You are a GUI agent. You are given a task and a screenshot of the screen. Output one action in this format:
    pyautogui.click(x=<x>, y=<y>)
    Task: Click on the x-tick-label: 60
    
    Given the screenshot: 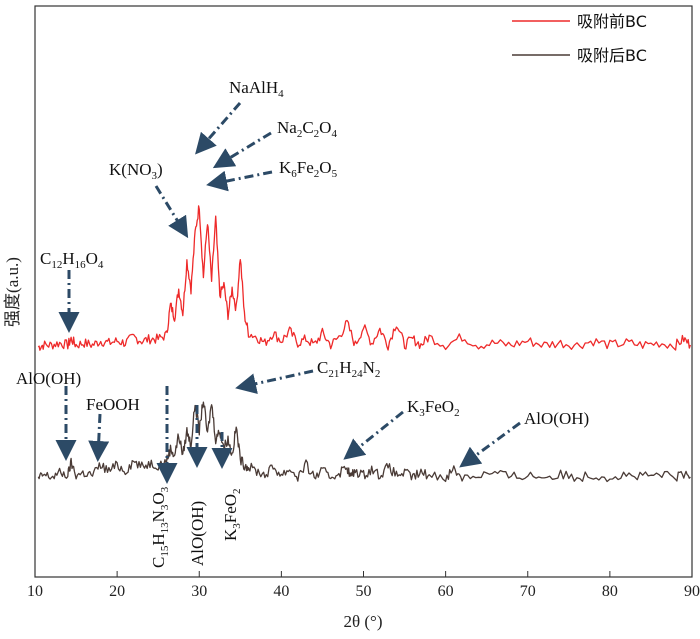 What is the action you would take?
    pyautogui.click(x=446, y=591)
    